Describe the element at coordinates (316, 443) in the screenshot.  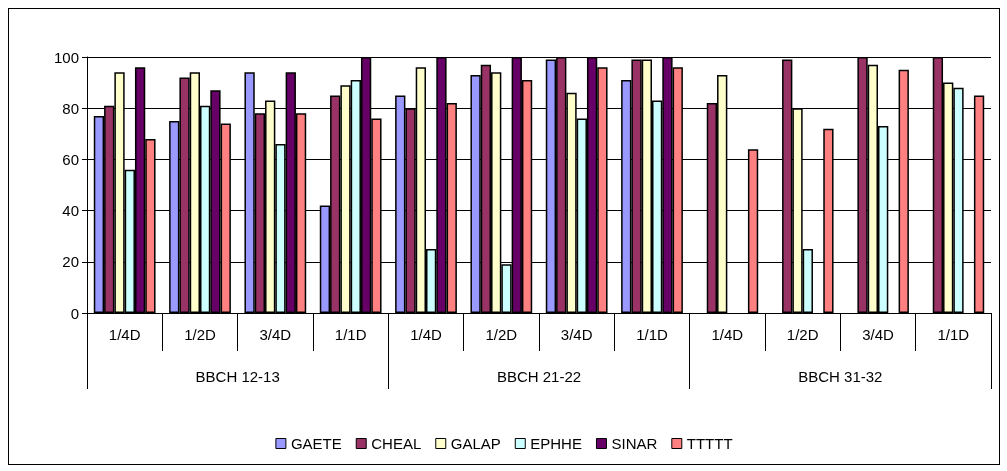
I see `legend-label: GAETE` at that location.